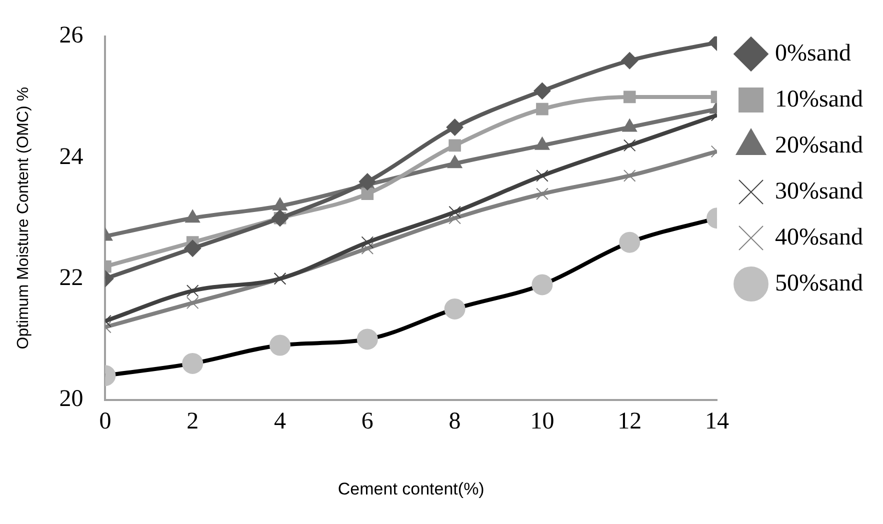  What do you see at coordinates (819, 145) in the screenshot?
I see `legend-label: 20%sand` at bounding box center [819, 145].